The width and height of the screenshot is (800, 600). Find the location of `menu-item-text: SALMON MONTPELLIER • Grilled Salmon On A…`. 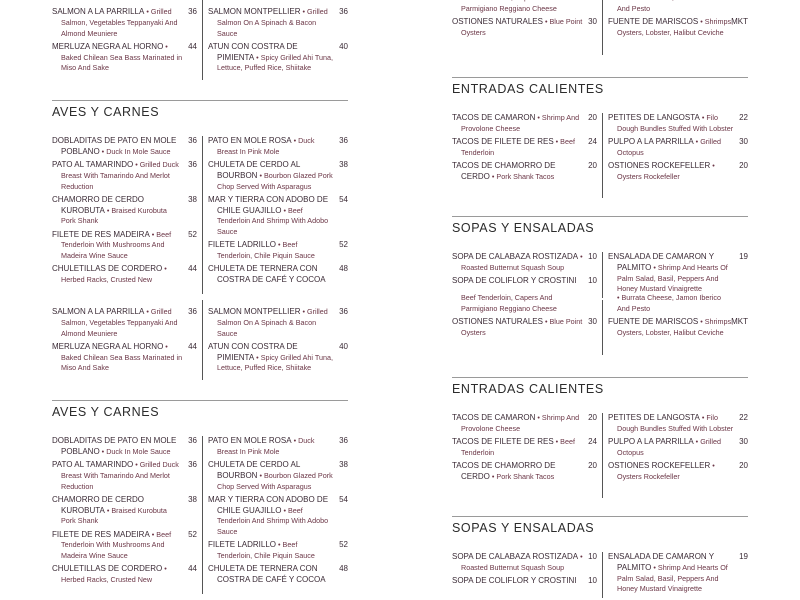

menu-item-text: SALMON MONTPELLIER • Grilled Salmon On A… is located at coordinates (271, 23).